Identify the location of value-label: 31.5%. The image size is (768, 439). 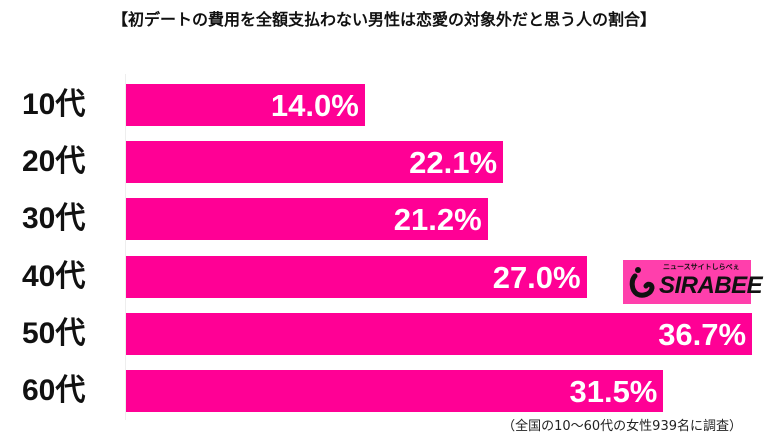
(613, 391).